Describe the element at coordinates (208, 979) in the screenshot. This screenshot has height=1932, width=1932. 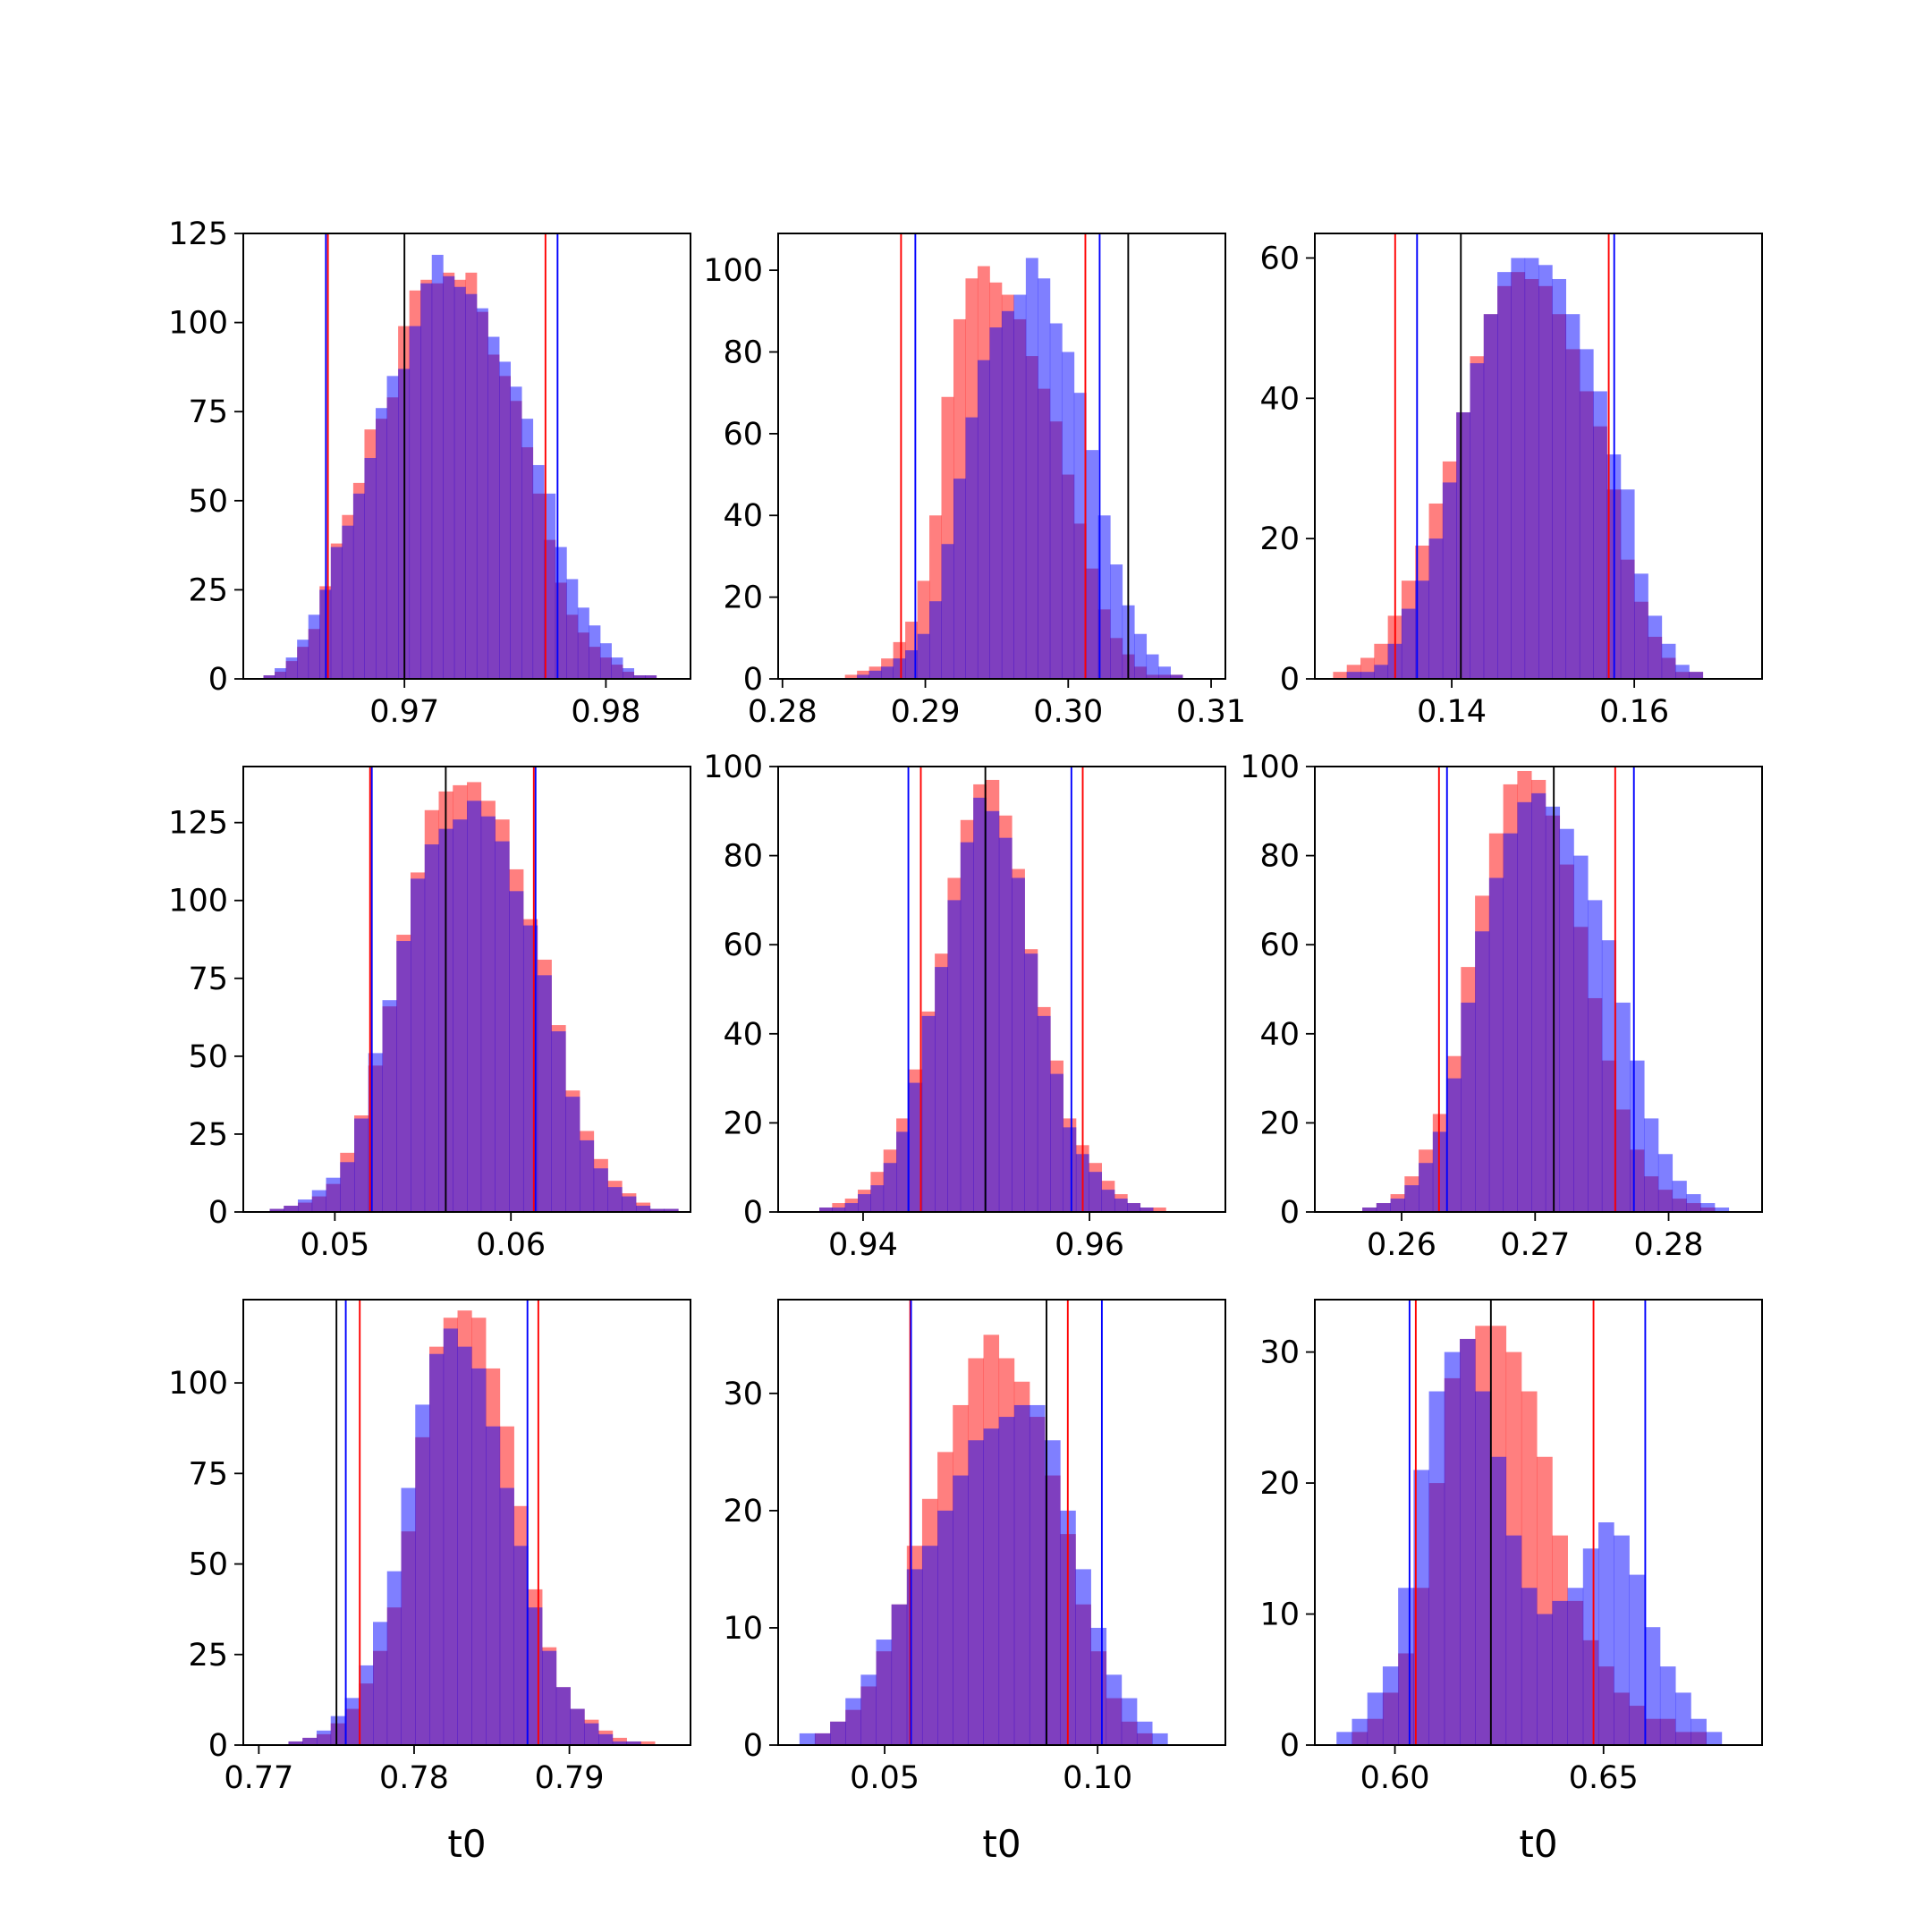
I see `y-tick-label: 75` at that location.